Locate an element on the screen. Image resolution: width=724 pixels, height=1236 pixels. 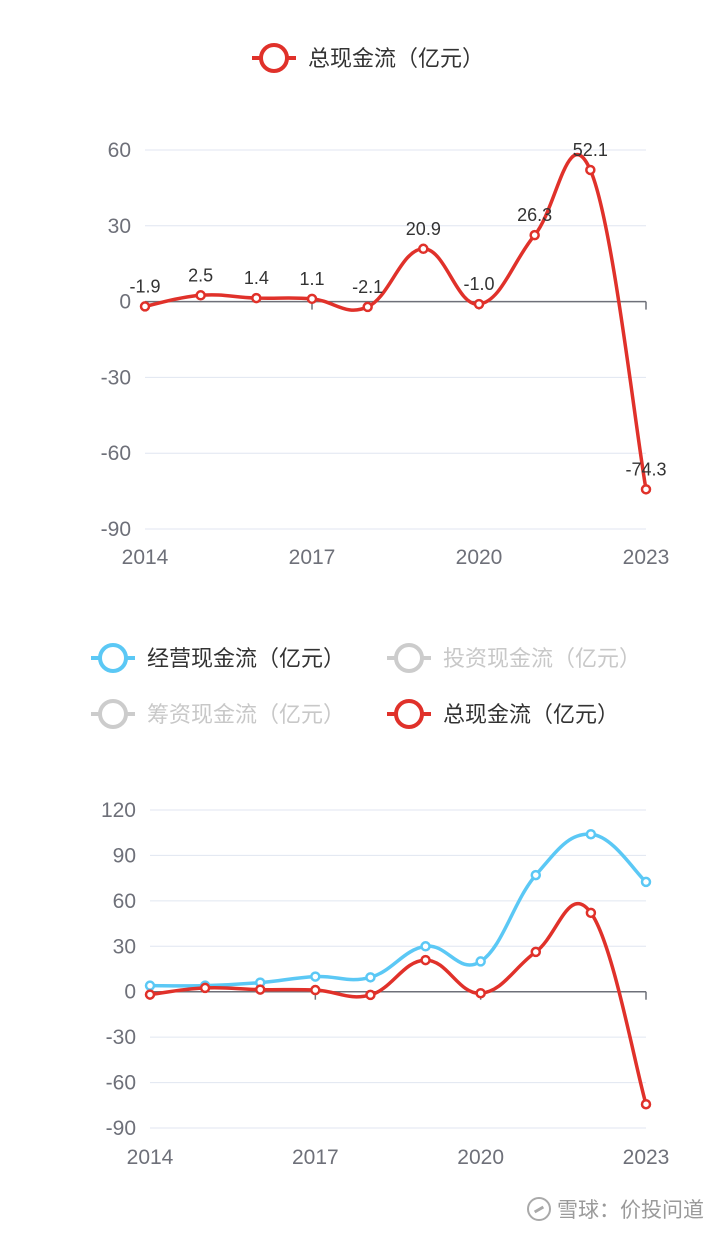
data-label: 26.3 is located at coordinates (534, 215).